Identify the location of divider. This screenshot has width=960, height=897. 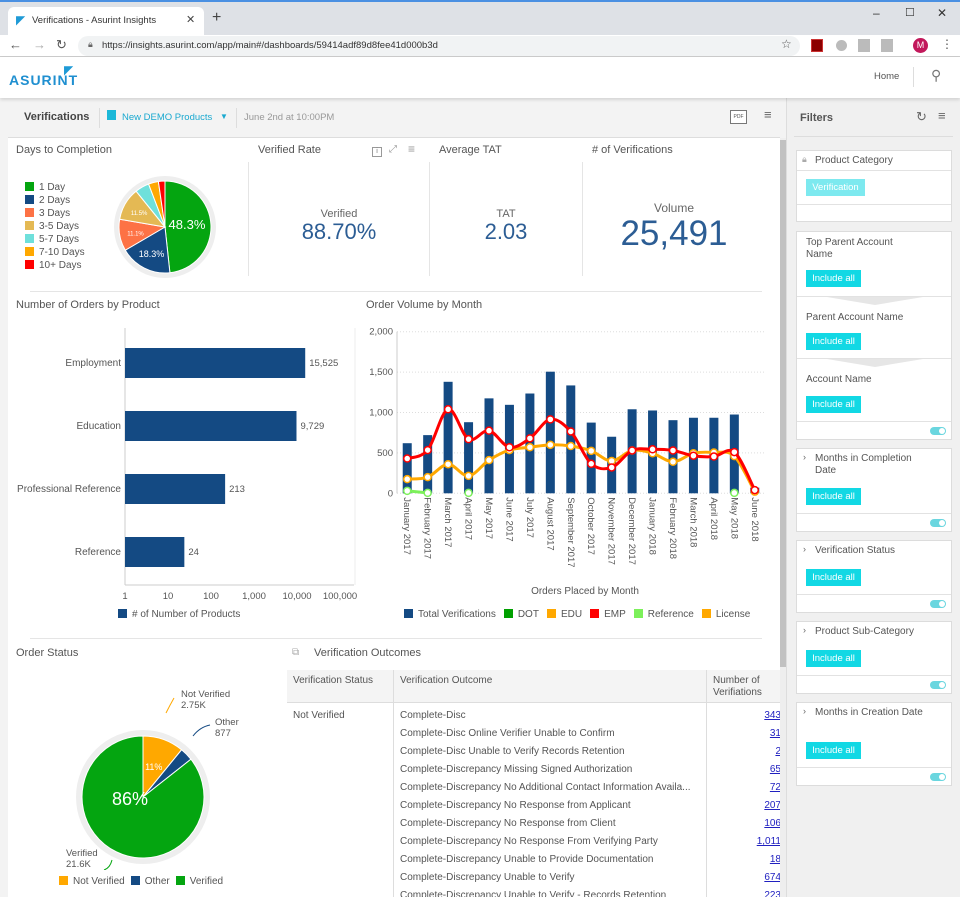
(874, 296).